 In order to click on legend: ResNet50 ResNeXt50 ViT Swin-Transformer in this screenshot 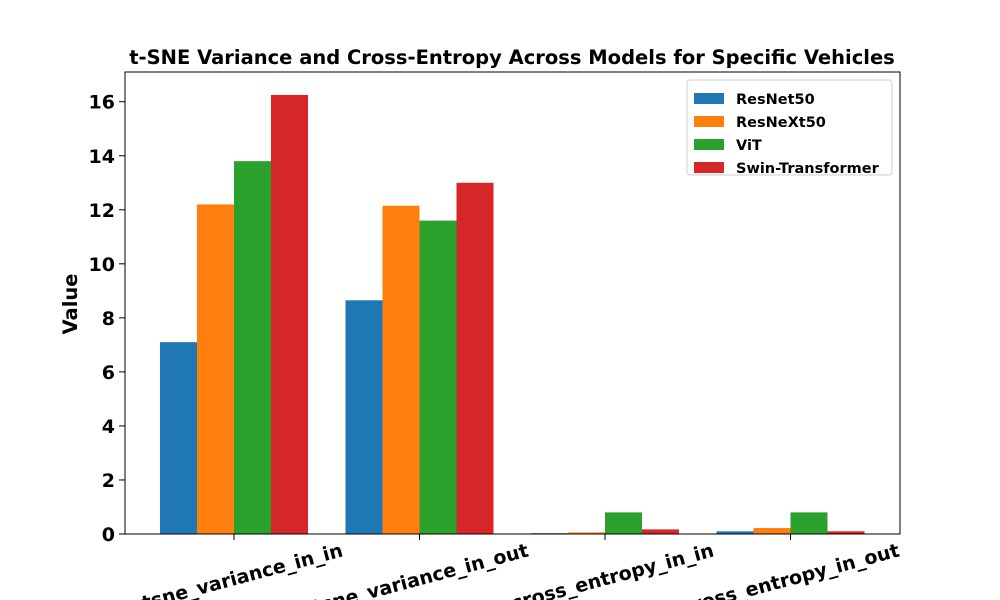, I will do `click(789, 128)`.